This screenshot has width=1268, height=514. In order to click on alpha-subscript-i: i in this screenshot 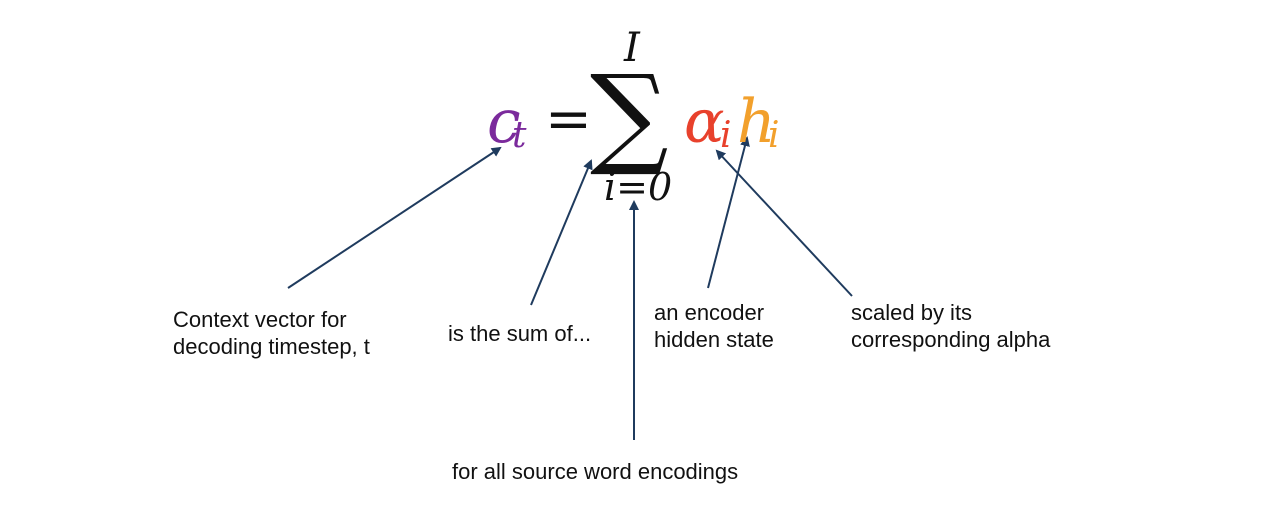, I will do `click(726, 135)`.